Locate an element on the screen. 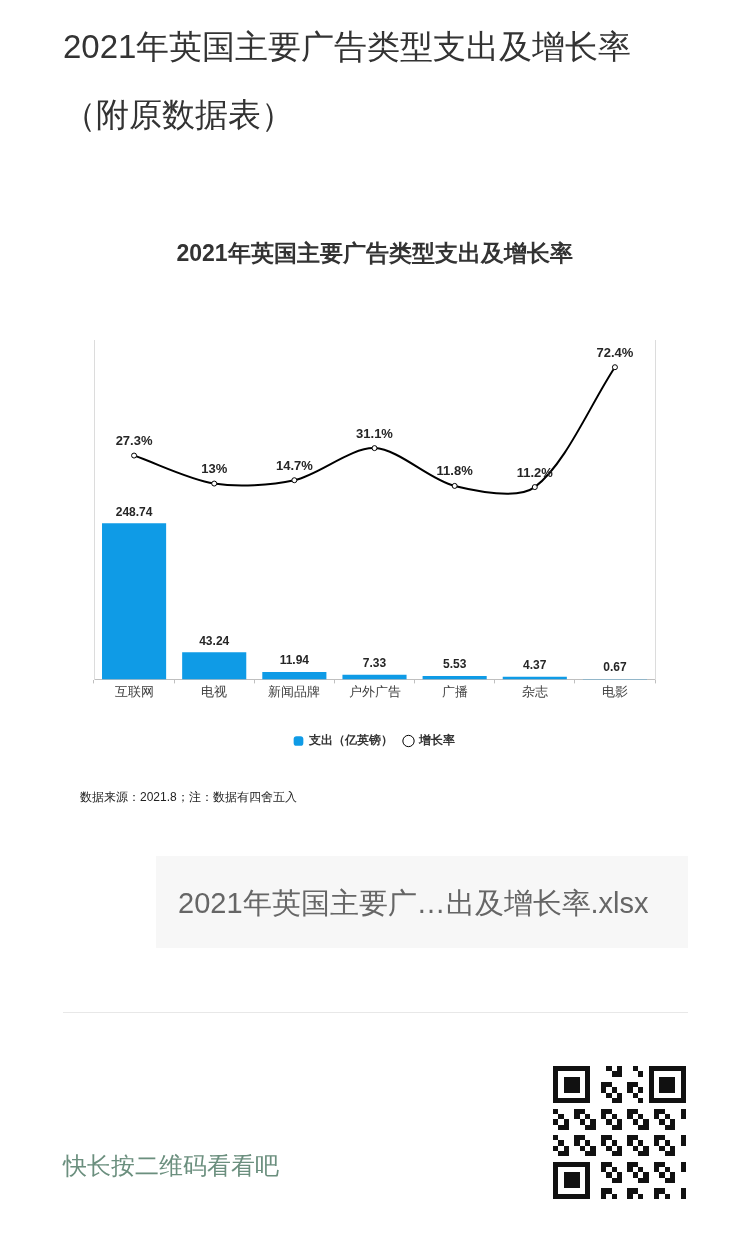  x-tick-label: 电视 is located at coordinates (214, 691).